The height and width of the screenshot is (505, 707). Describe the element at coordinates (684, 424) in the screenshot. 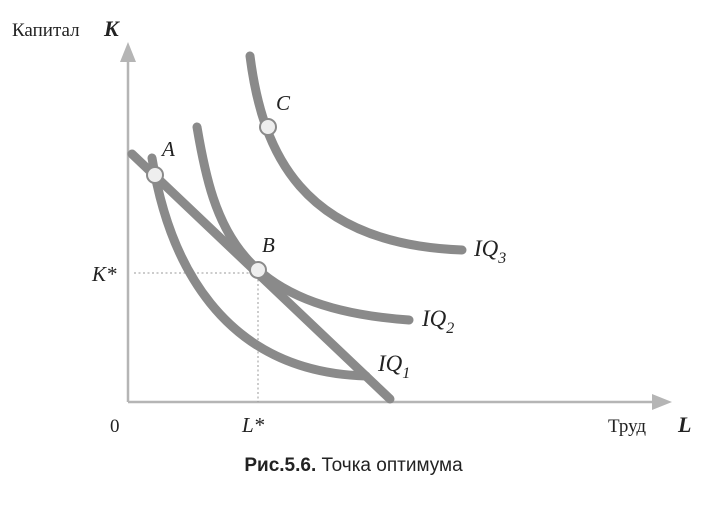

I see `x-axis-letter: L` at that location.